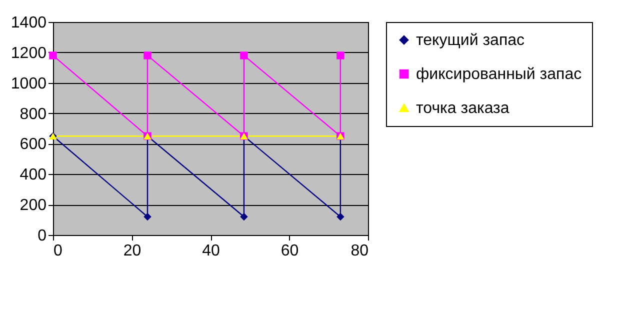 The width and height of the screenshot is (643, 321). What do you see at coordinates (470, 40) in the screenshot?
I see `legend-label: текущий запас` at bounding box center [470, 40].